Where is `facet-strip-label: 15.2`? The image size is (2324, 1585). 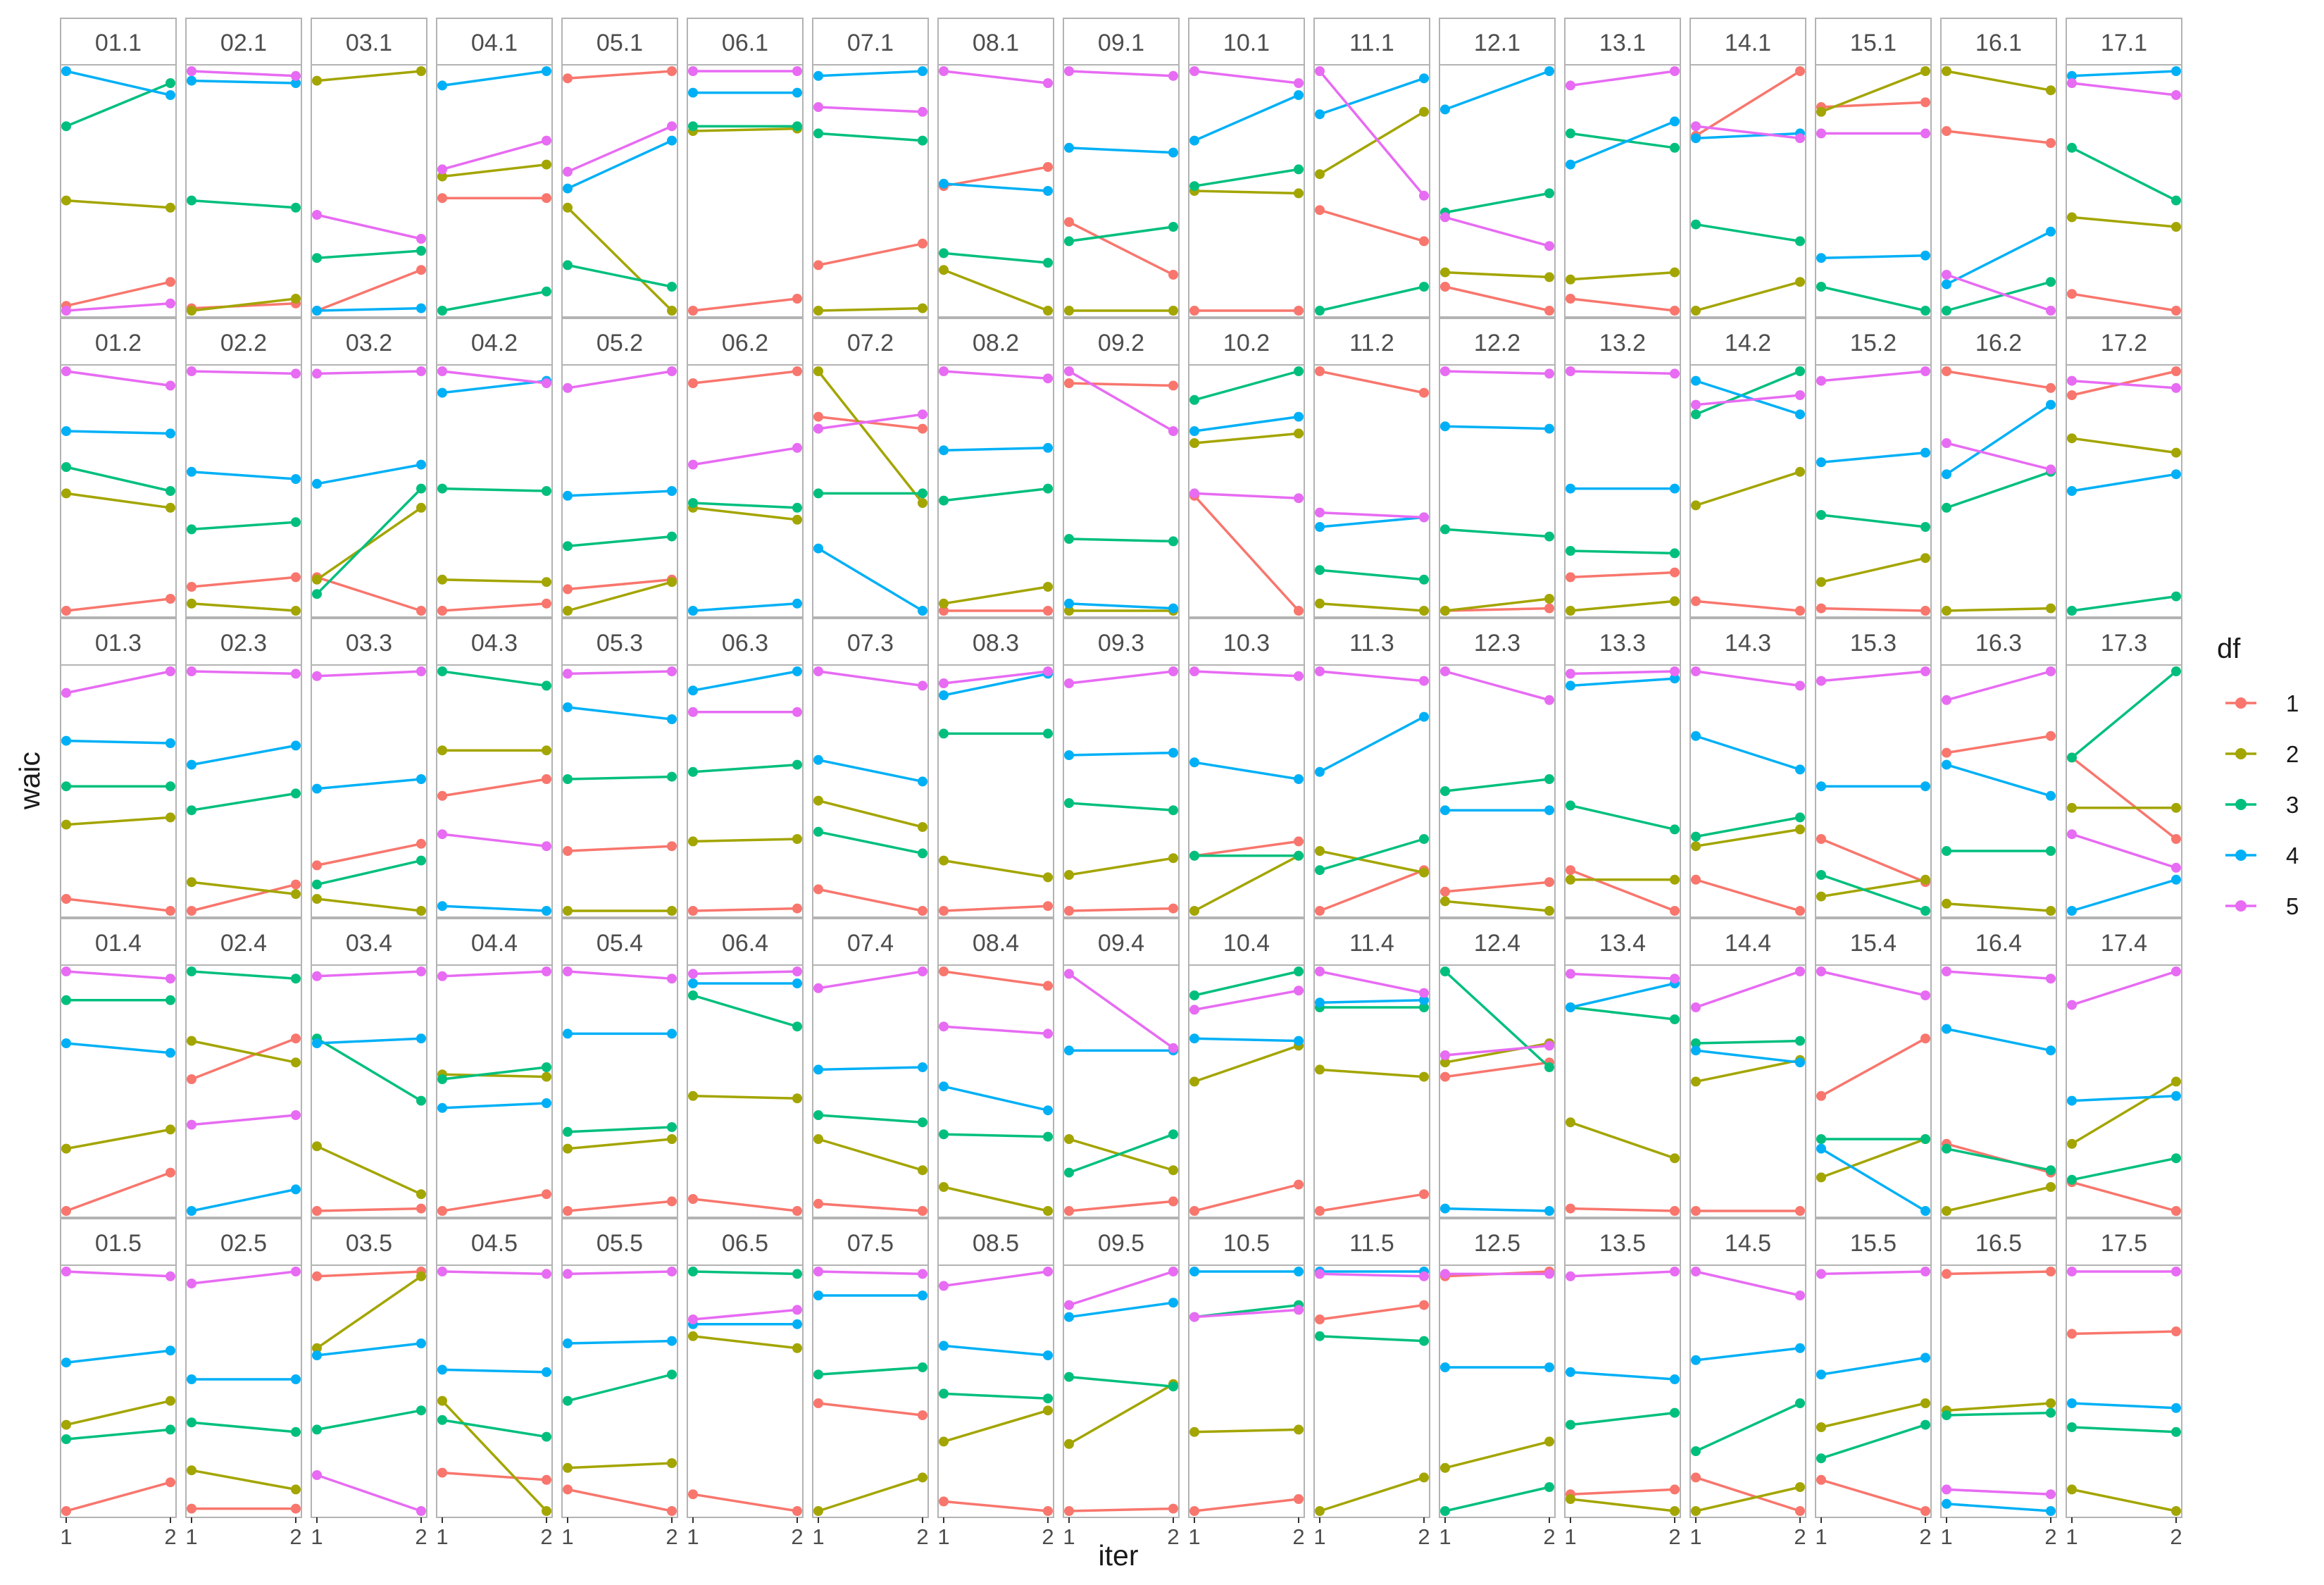
facet-strip-label: 15.2 is located at coordinates (1873, 343).